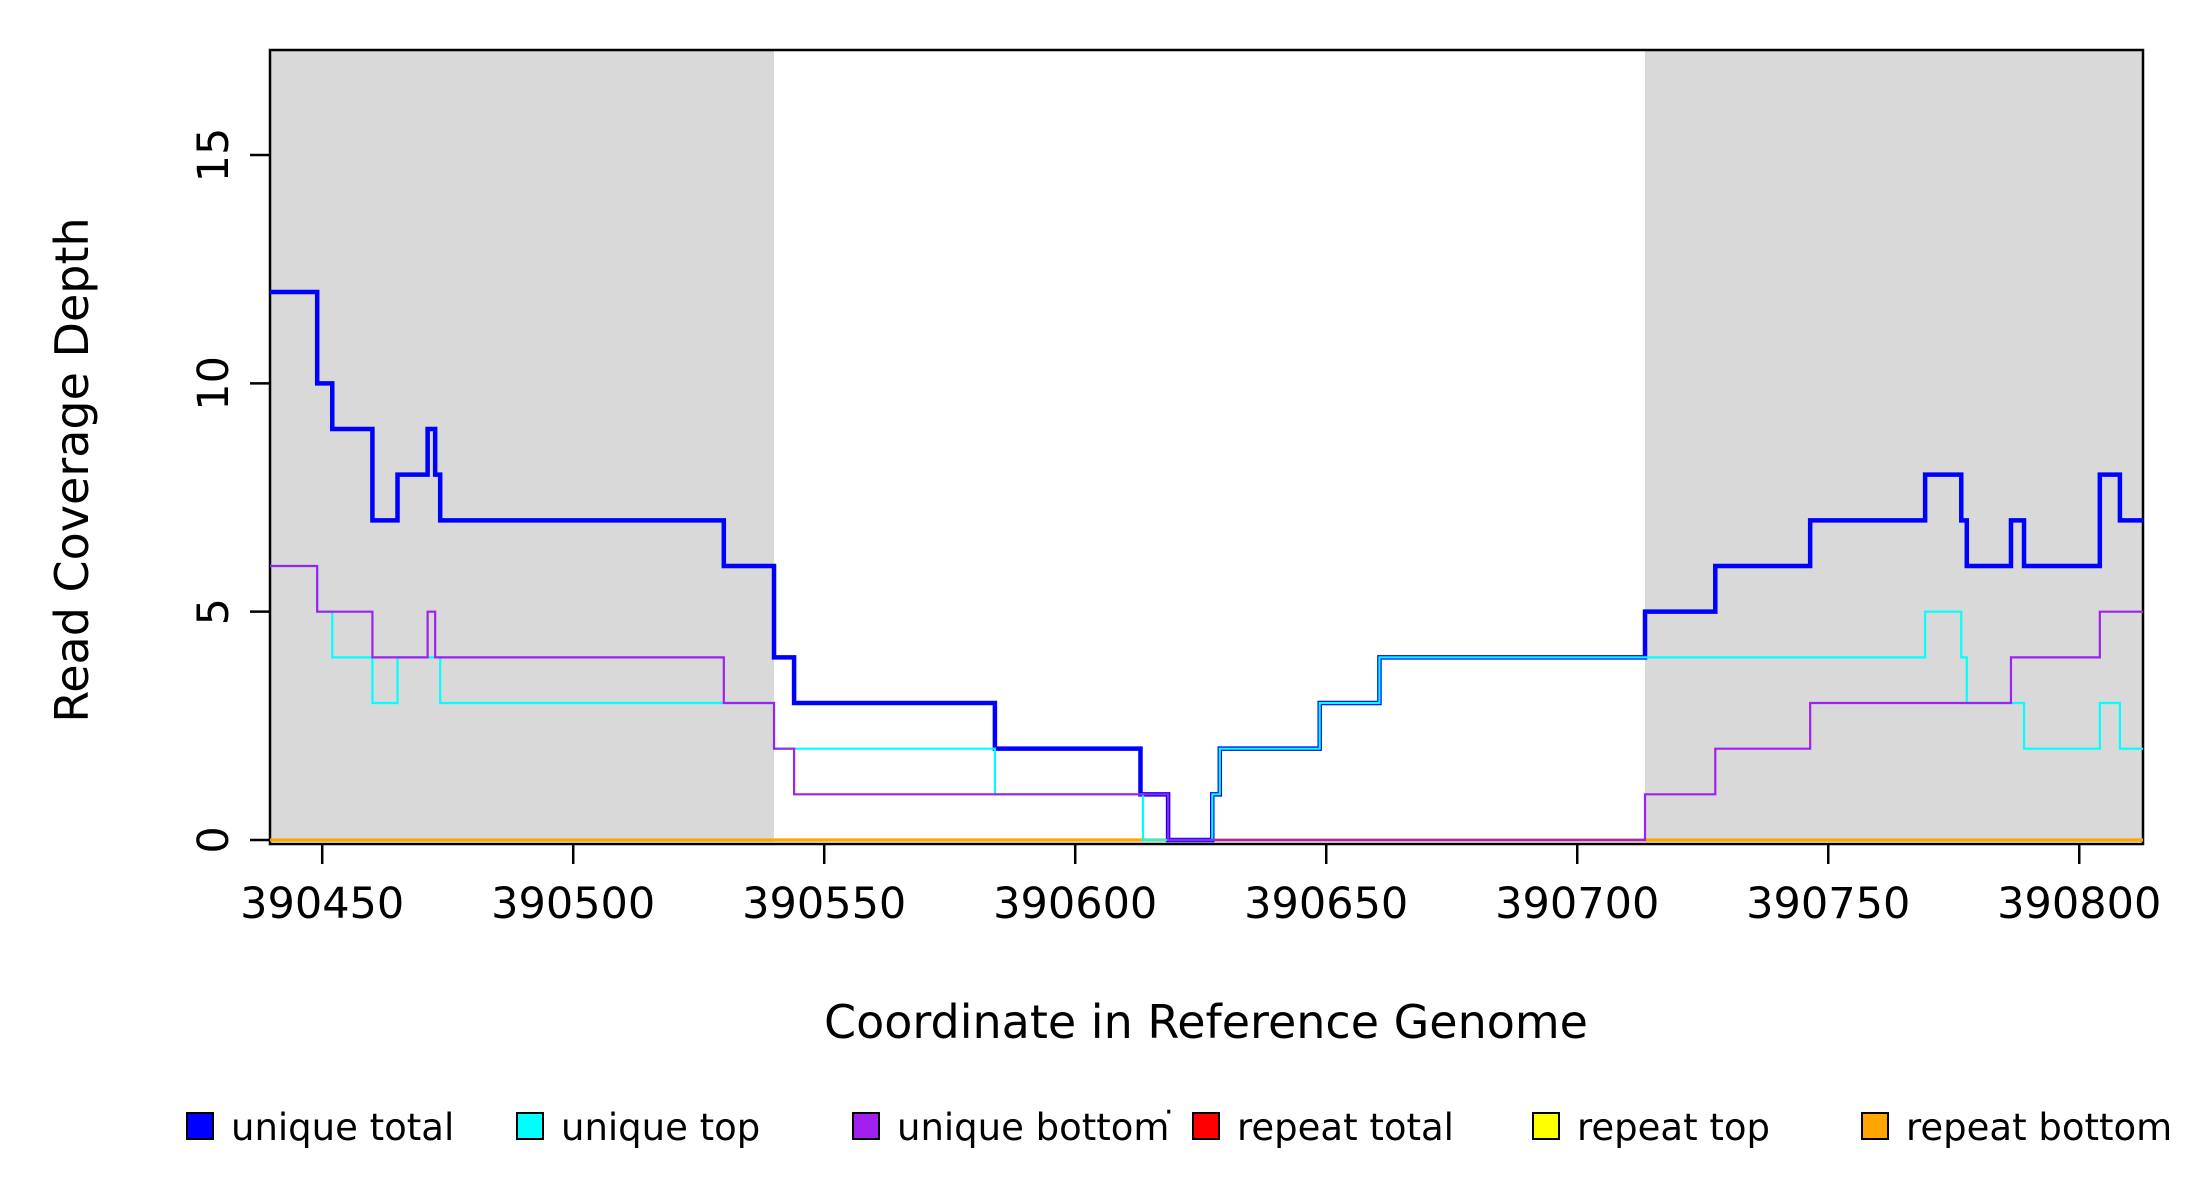 Image resolution: width=2200 pixels, height=1200 pixels. Describe the element at coordinates (1577, 904) in the screenshot. I see `x-tick-label: 390700` at that location.